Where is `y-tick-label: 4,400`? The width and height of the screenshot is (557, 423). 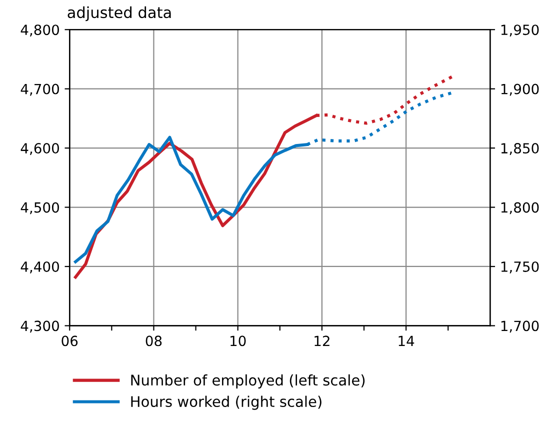
y-tick-label: 4,400 is located at coordinates (39, 267).